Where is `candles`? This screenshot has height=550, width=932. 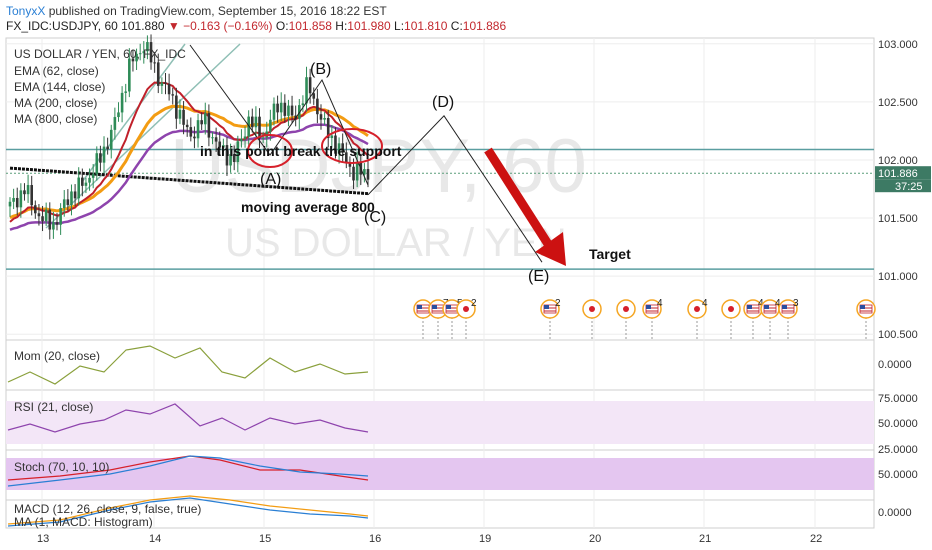
candles is located at coordinates (189, 137).